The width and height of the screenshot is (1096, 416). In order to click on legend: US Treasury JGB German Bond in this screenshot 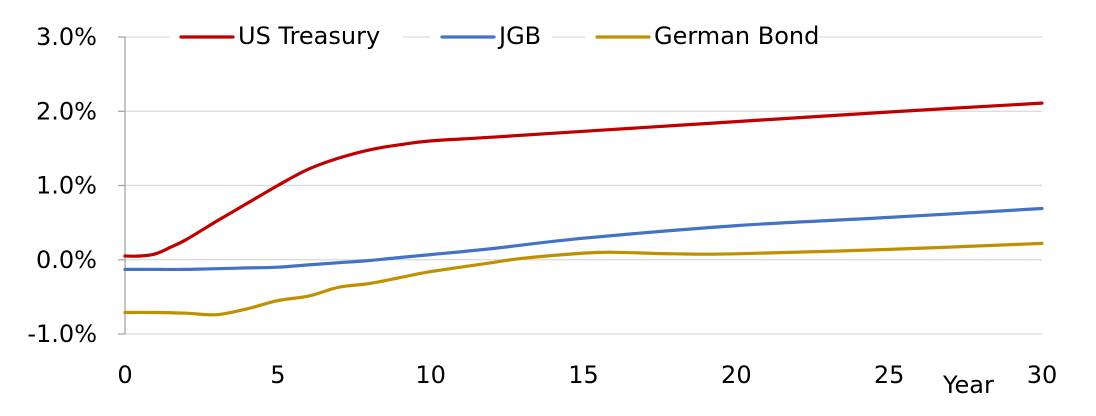, I will do `click(494, 36)`.